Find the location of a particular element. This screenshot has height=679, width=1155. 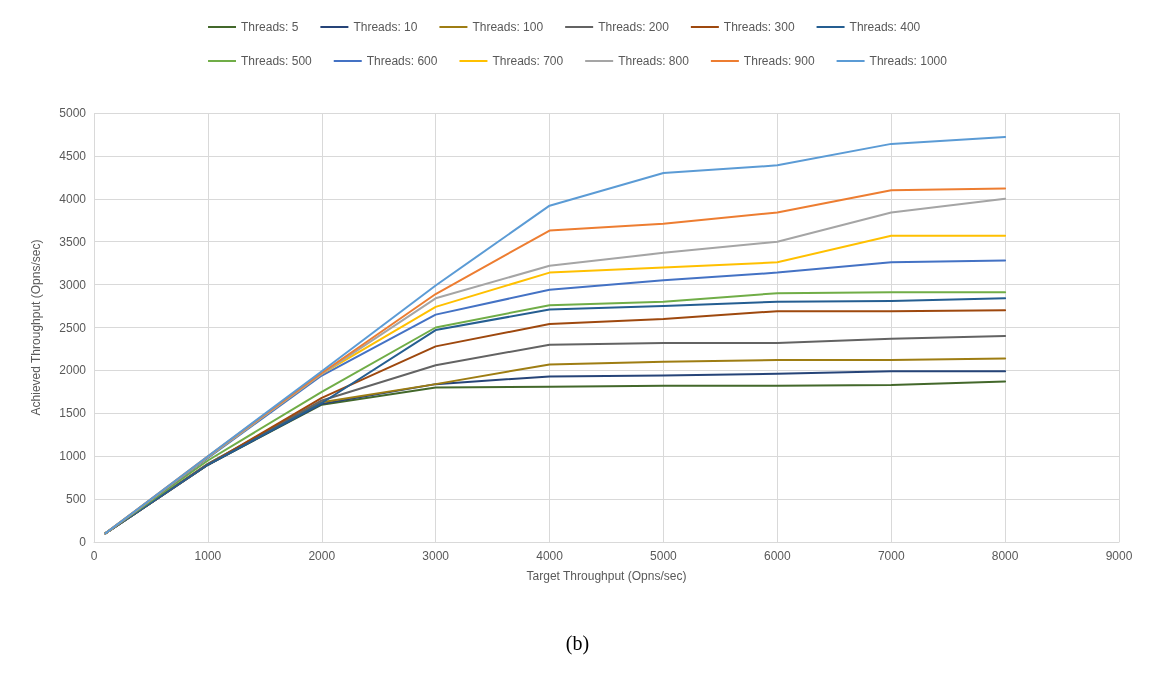

y-tick-label: 3000 is located at coordinates (73, 284).